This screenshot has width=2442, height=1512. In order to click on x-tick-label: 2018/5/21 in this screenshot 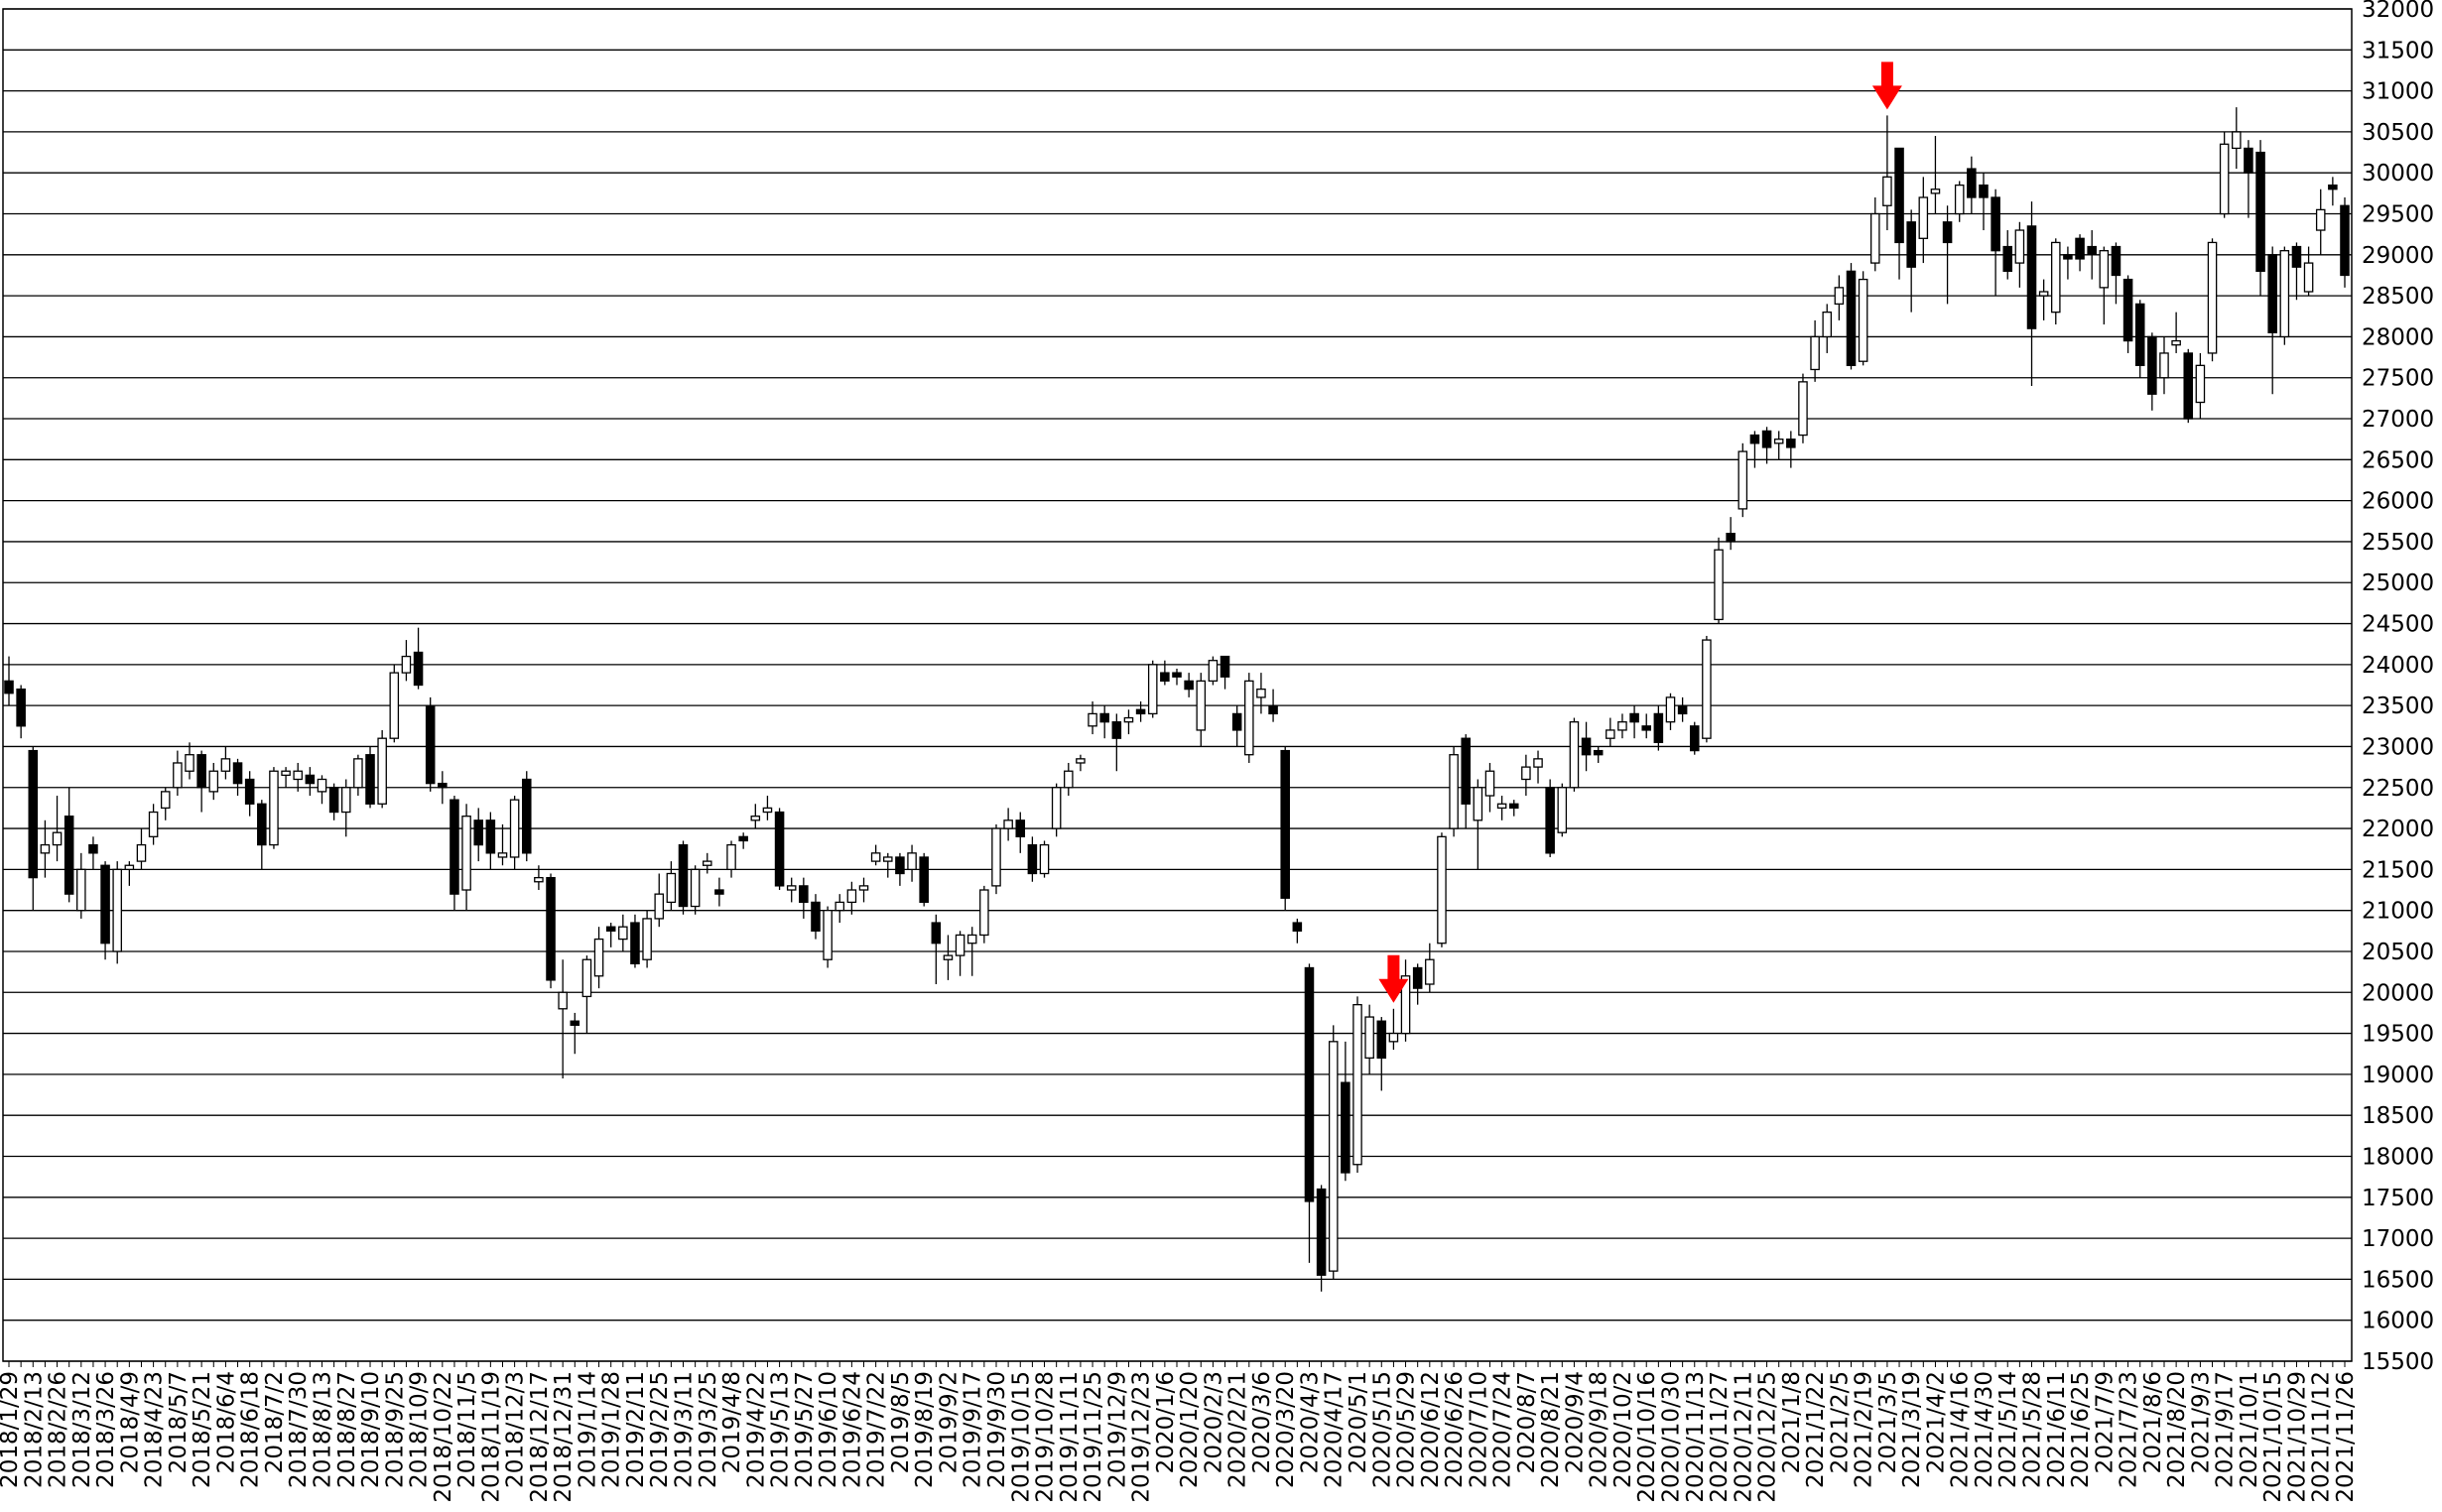, I will do `click(202, 1429)`.